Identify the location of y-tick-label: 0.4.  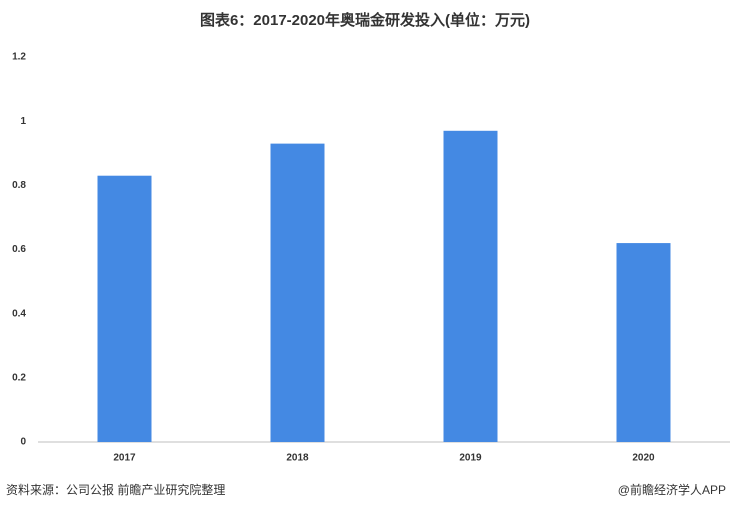
(19, 313).